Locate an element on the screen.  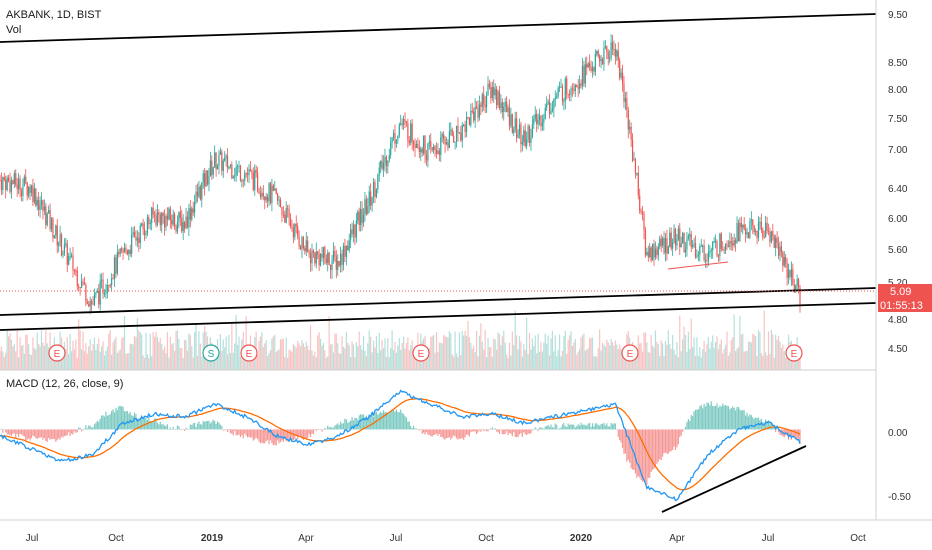
volume-legend: Vol is located at coordinates (13, 30).